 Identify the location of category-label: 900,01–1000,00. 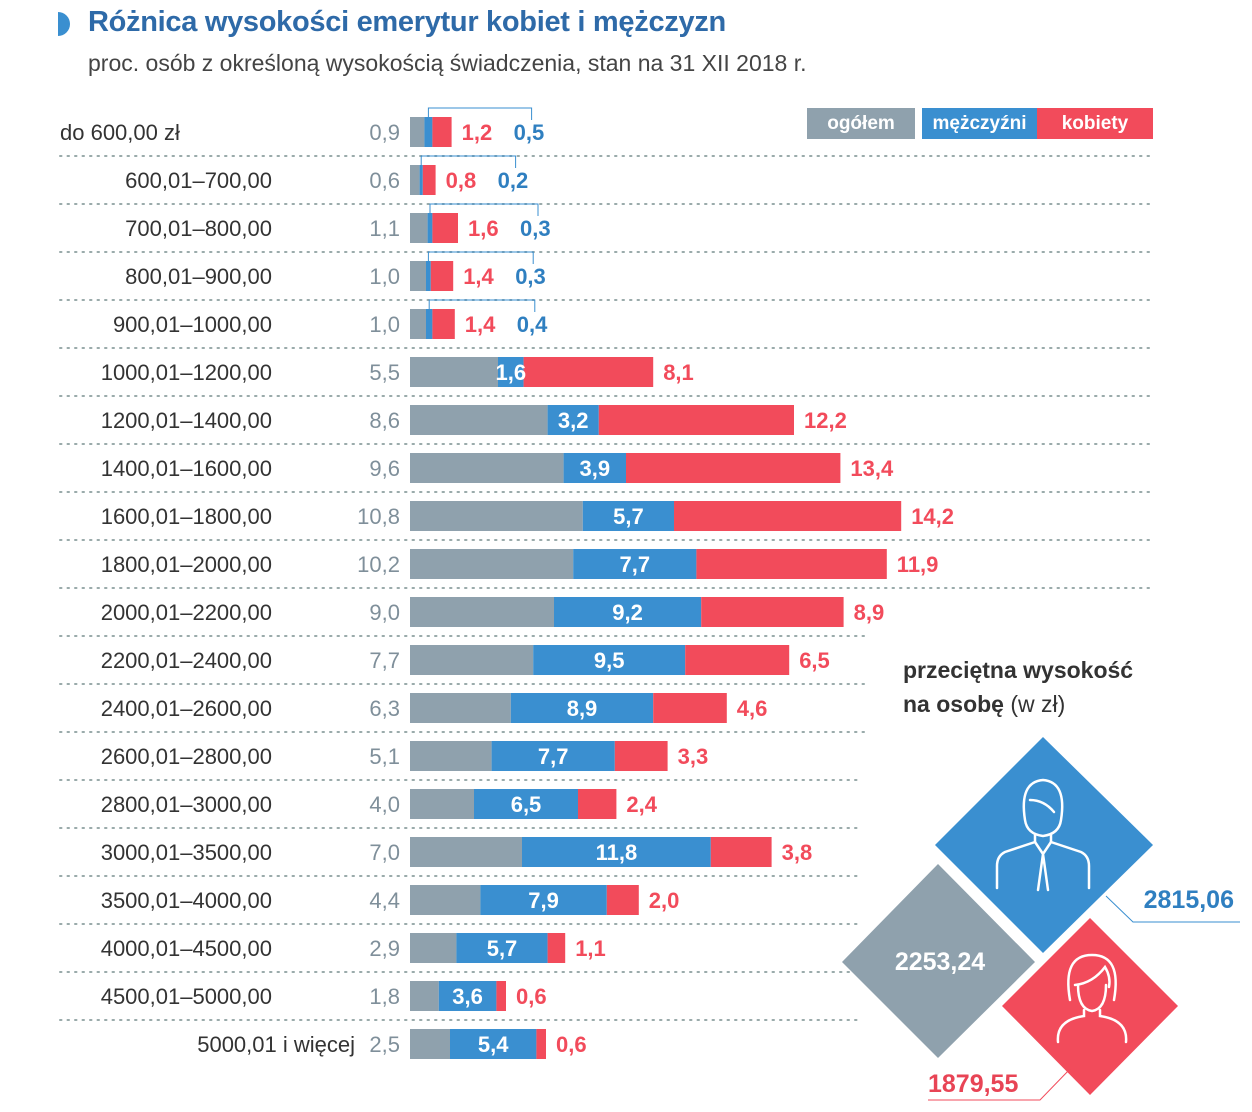
(192, 324).